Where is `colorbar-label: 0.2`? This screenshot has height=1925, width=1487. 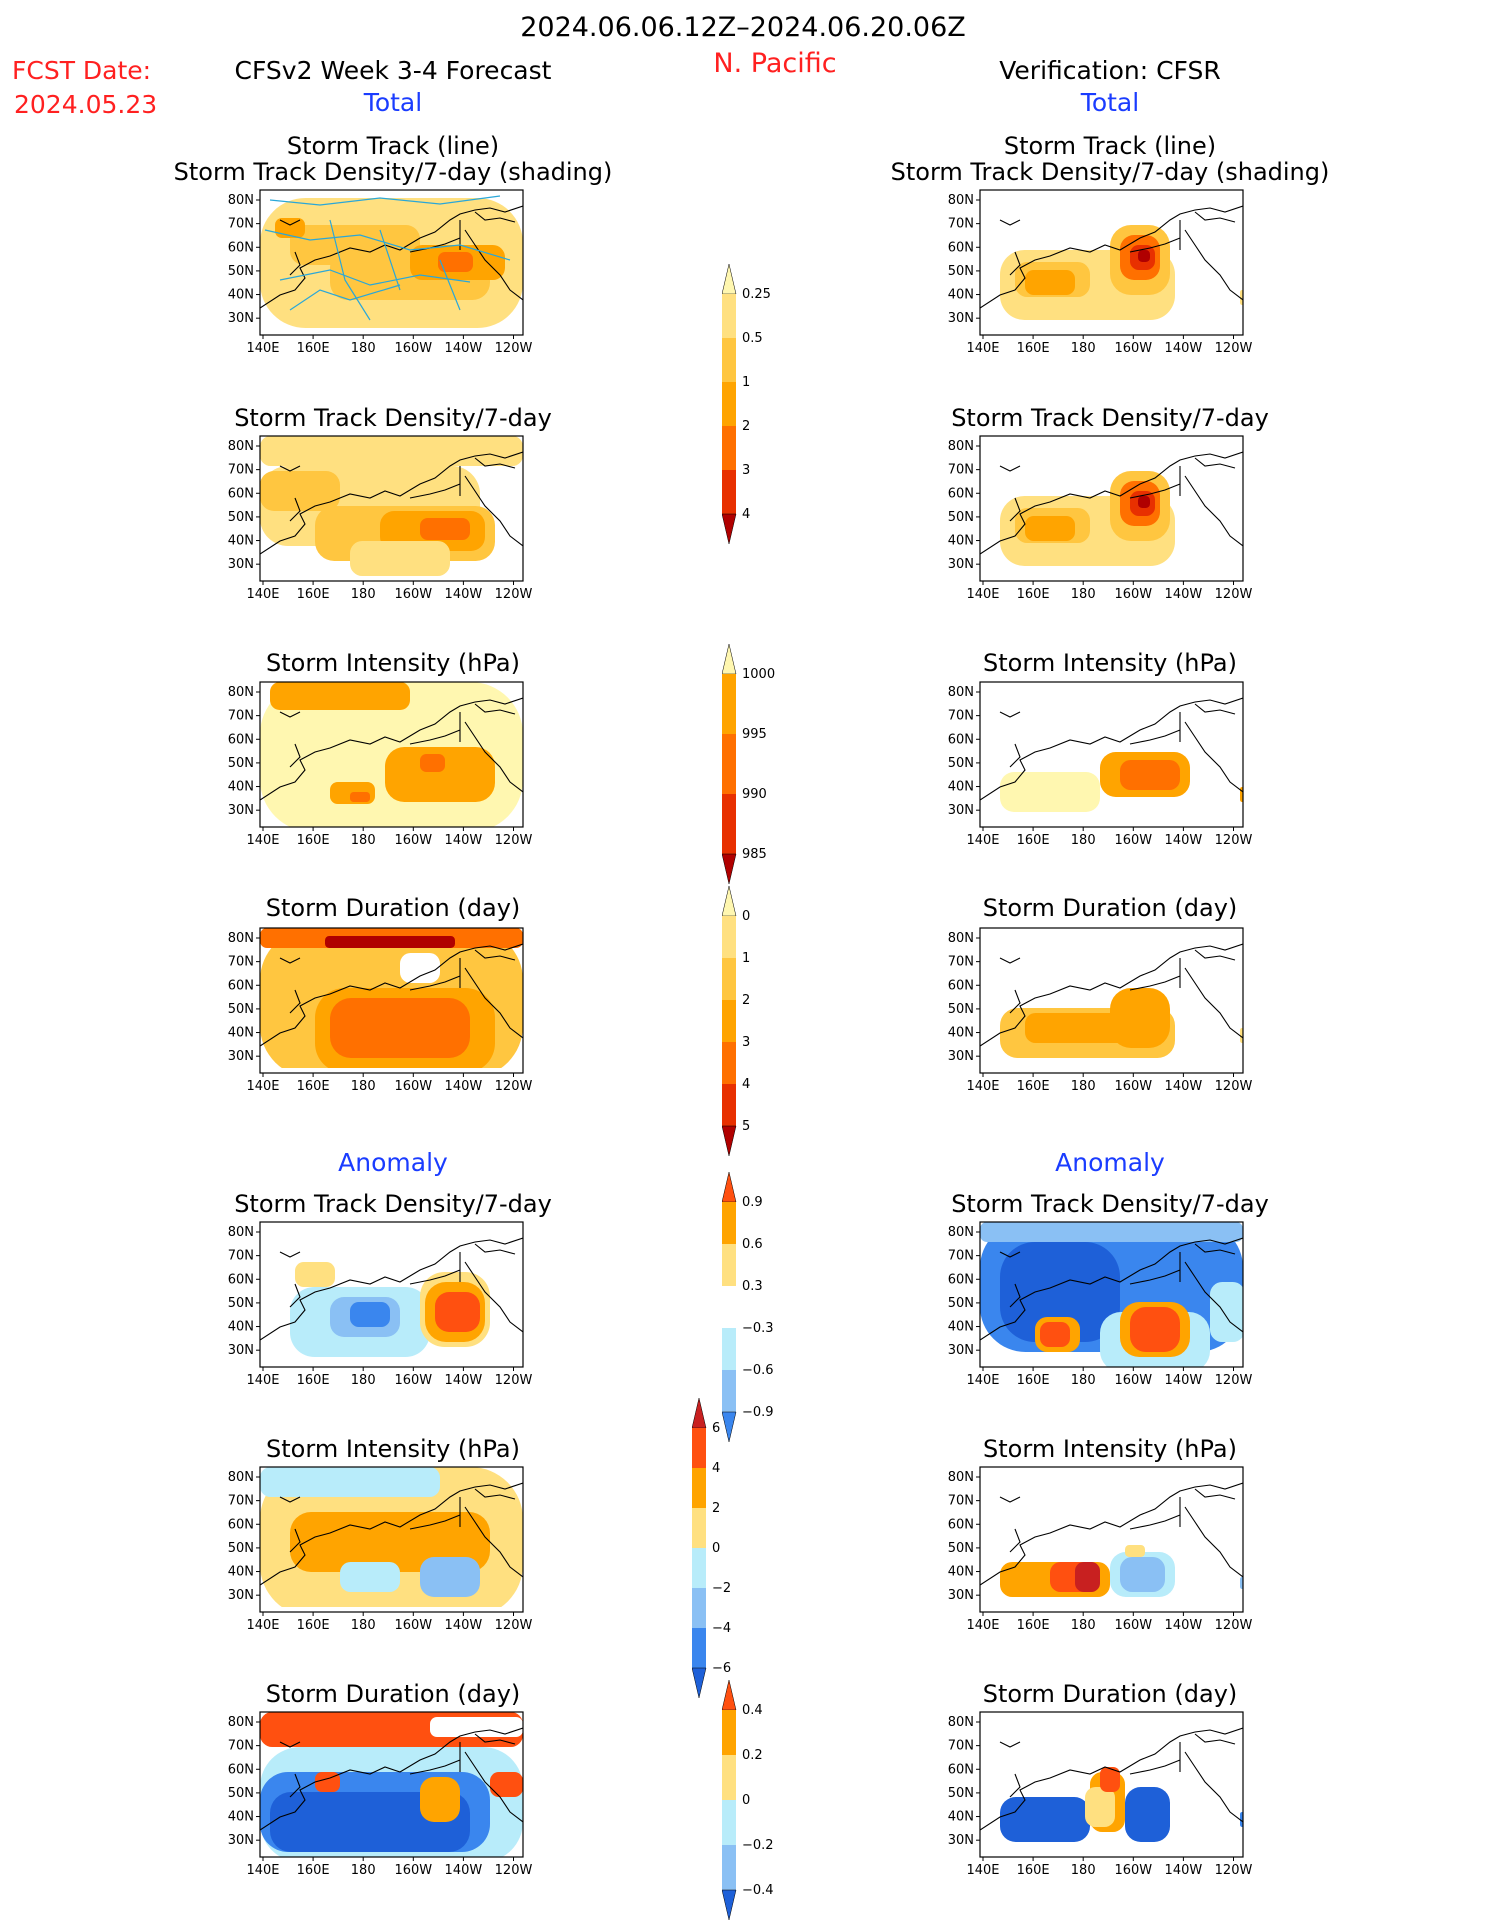 colorbar-label: 0.2 is located at coordinates (752, 1755).